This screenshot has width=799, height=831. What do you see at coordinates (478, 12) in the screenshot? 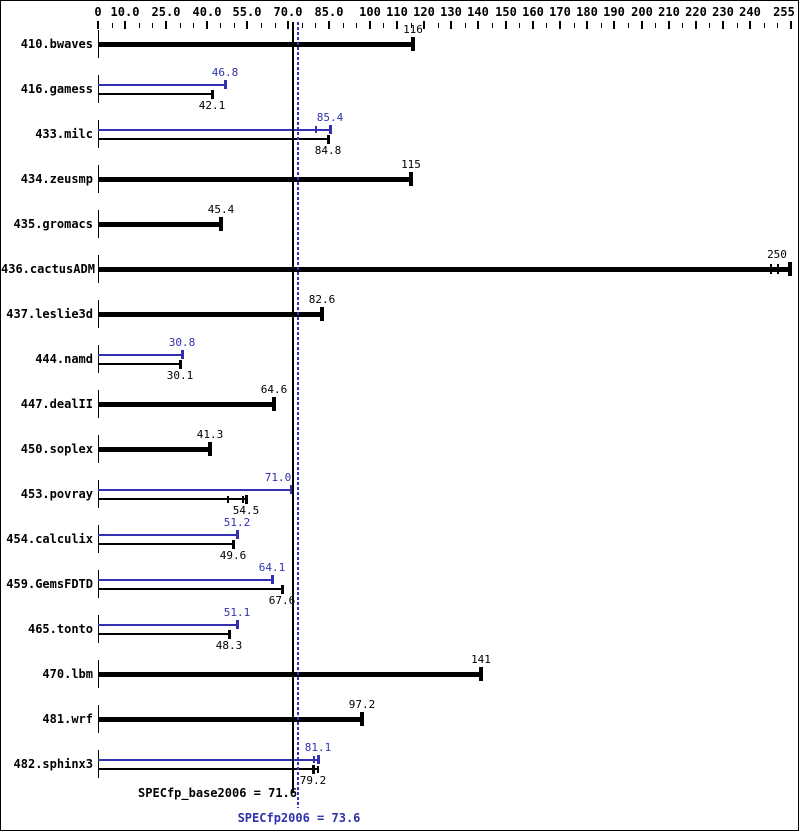
I see `axis-tick-label: 140` at bounding box center [478, 12].